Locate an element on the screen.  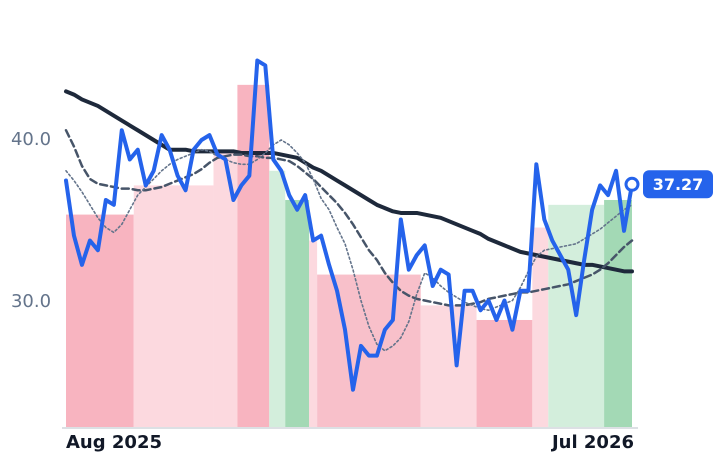
value-badge-label: 37.27 is located at coordinates (678, 184).